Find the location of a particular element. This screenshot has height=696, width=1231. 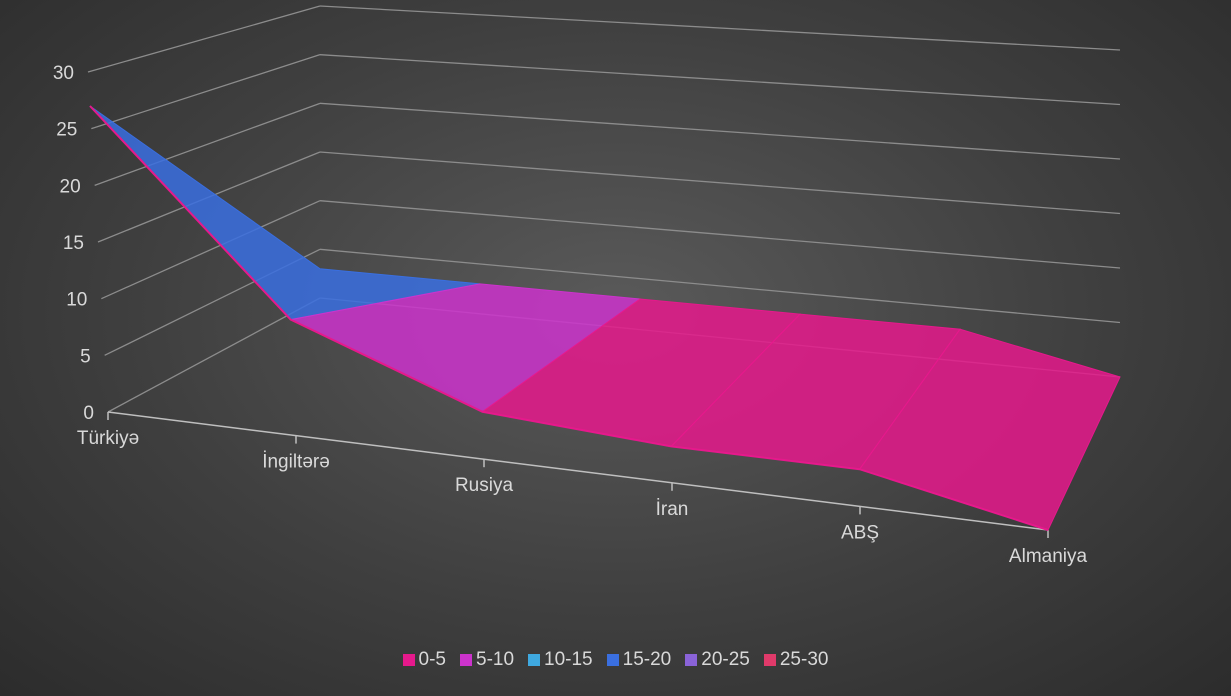

y-tick-label: 0 is located at coordinates (88, 413).